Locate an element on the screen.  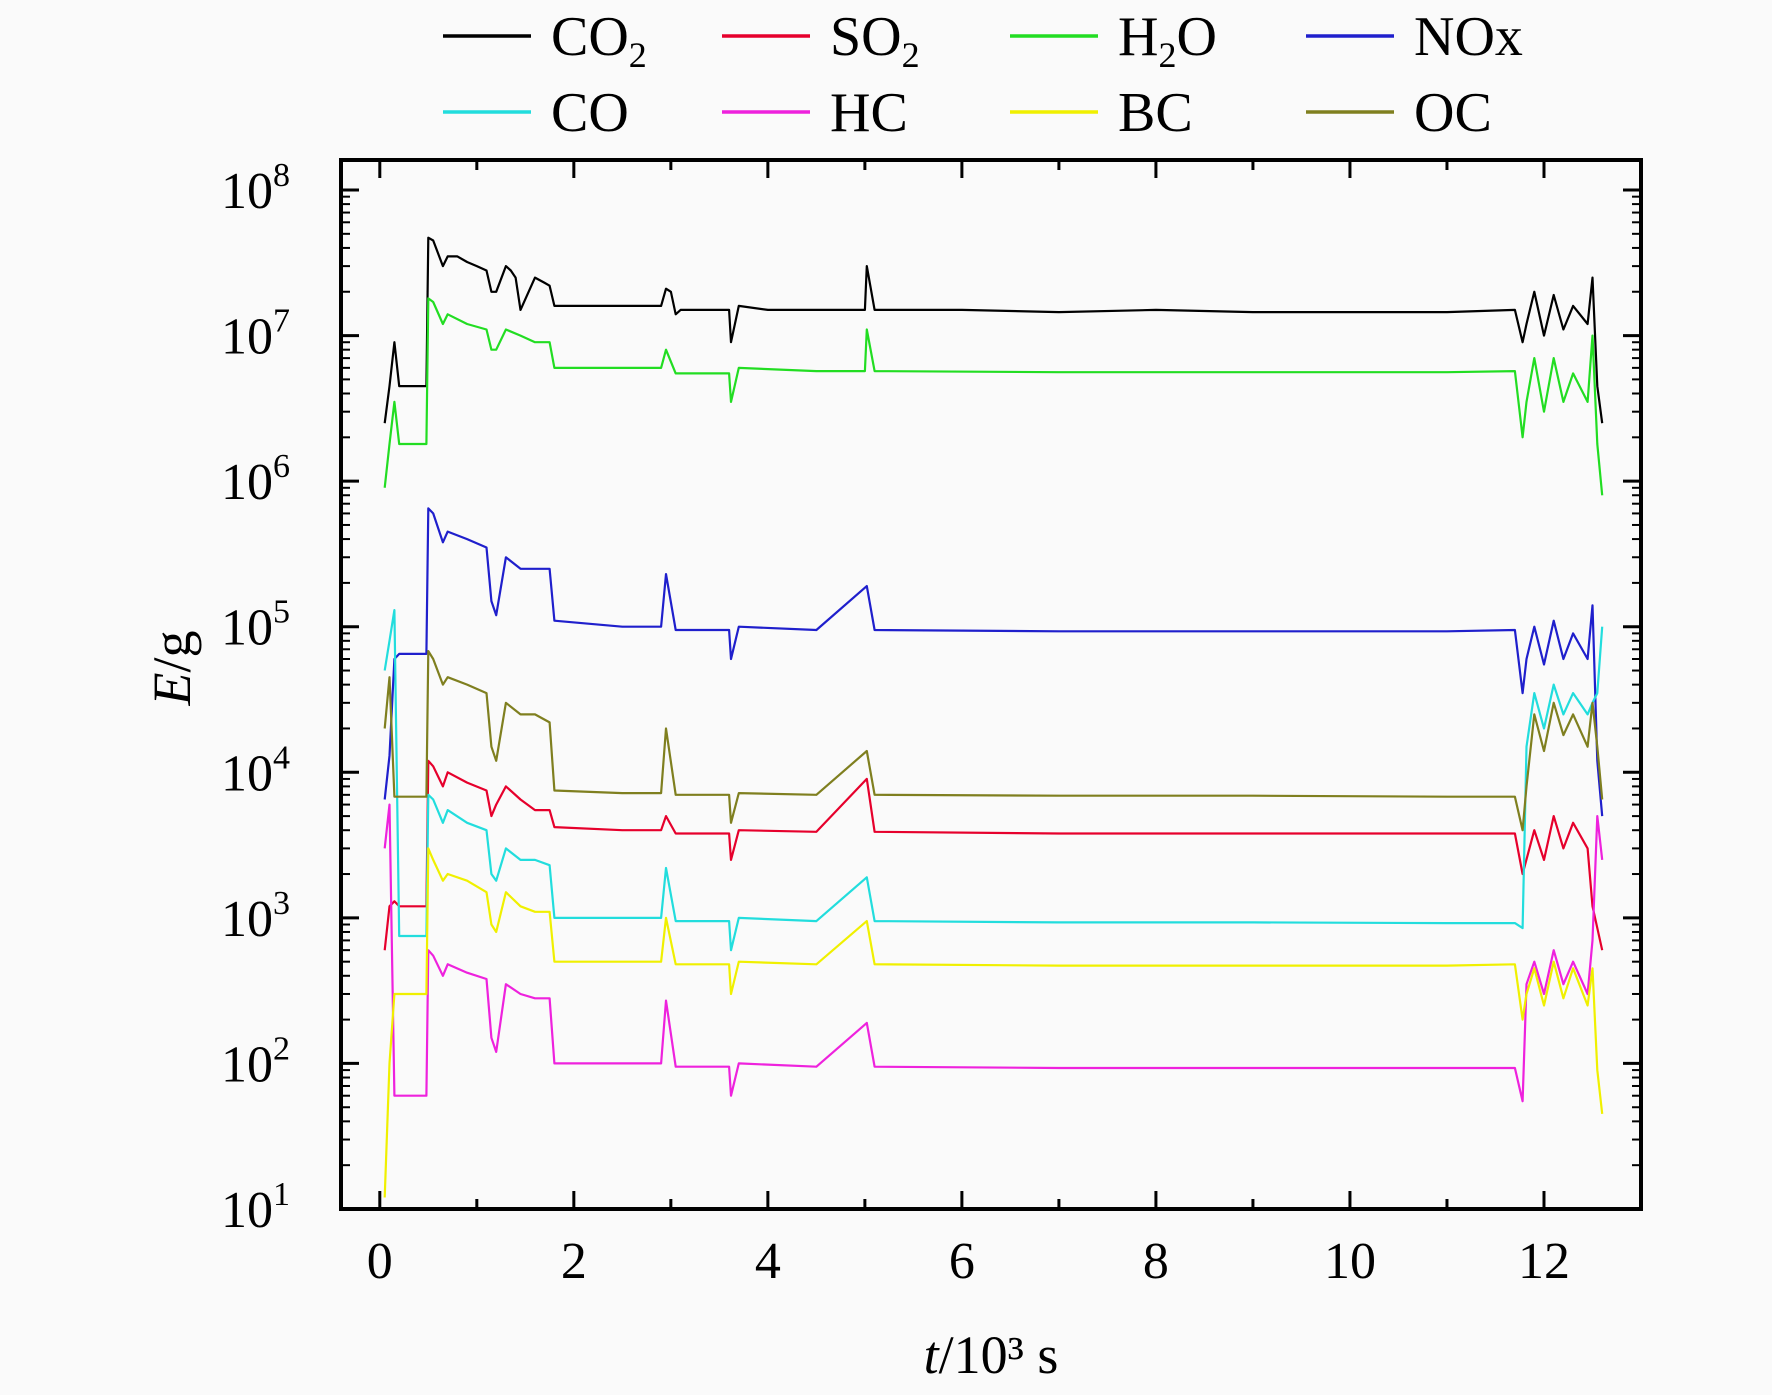
y-tick-label: 10³ is located at coordinates (255, 916).